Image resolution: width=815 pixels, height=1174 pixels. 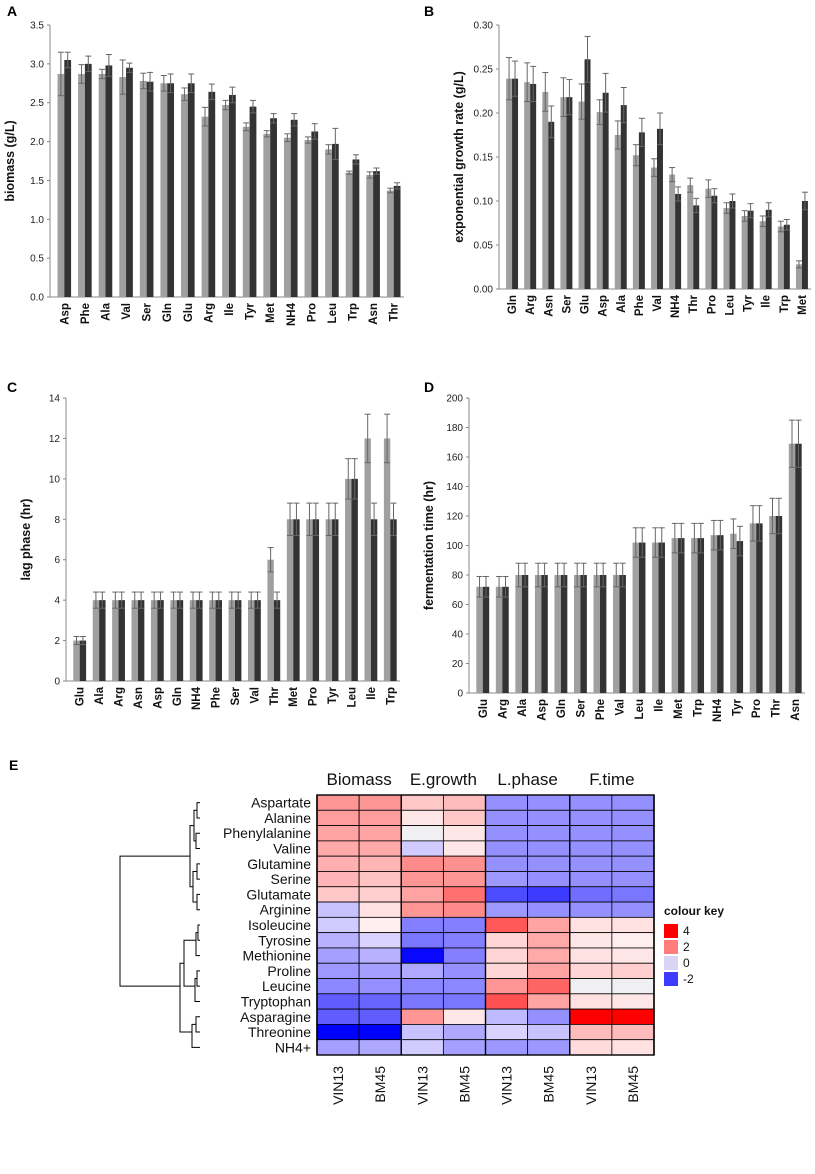 I want to click on heatmap-row-label: Asparagine, so click(x=275, y=1017).